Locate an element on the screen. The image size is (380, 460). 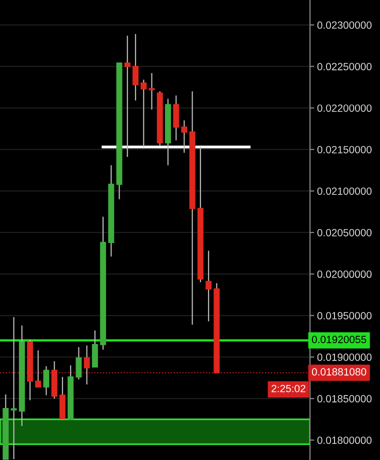
y-tick-label: 0.02100000 is located at coordinates (344, 191).